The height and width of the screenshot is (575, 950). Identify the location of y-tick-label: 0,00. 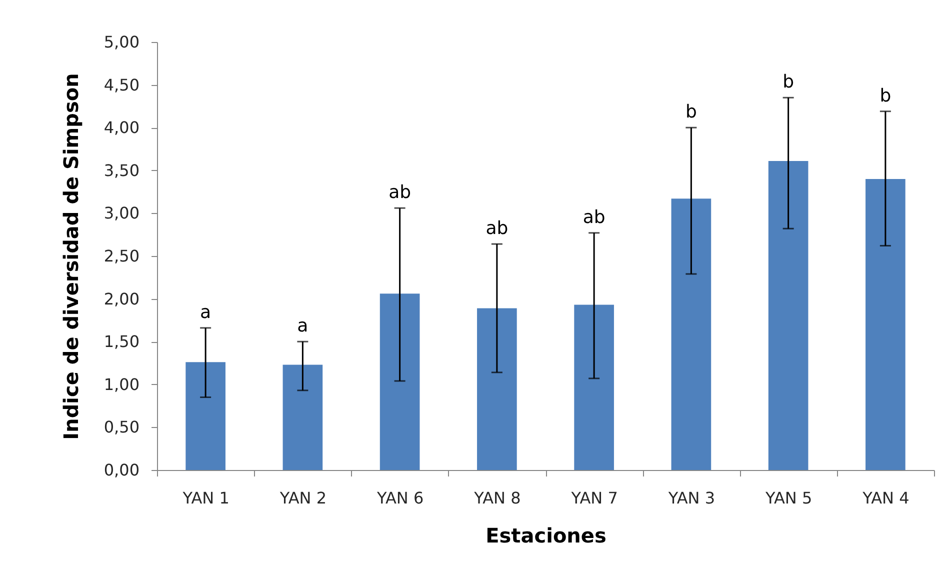
(122, 470).